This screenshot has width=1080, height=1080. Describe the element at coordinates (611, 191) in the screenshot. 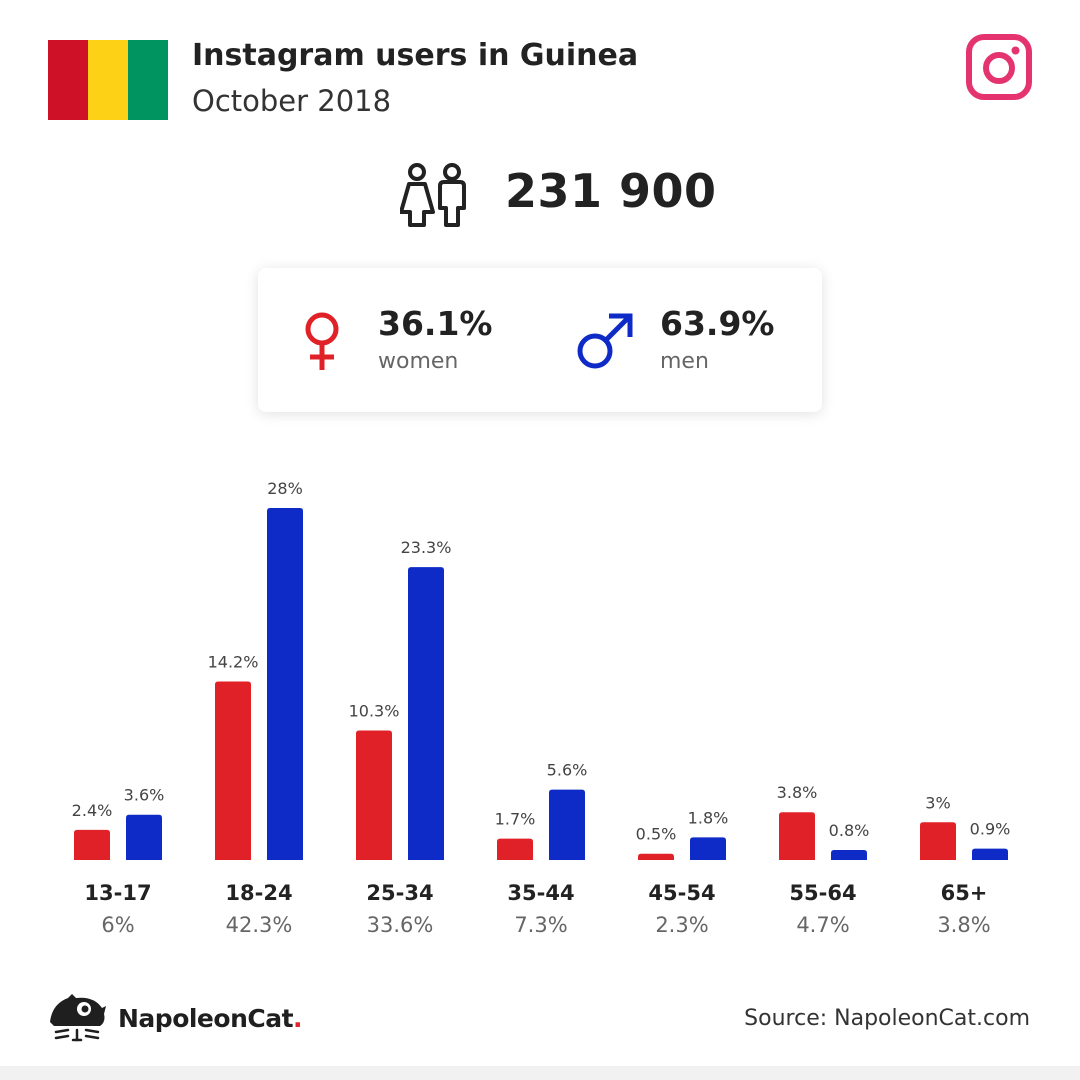

I see `total-users-count: 231 900` at that location.